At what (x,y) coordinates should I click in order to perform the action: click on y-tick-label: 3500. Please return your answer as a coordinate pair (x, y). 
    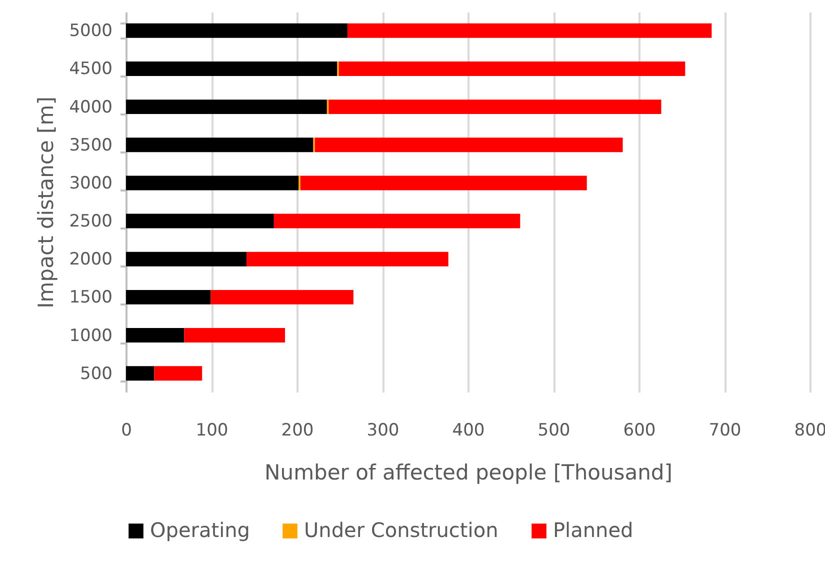
    Looking at the image, I should click on (90, 145).